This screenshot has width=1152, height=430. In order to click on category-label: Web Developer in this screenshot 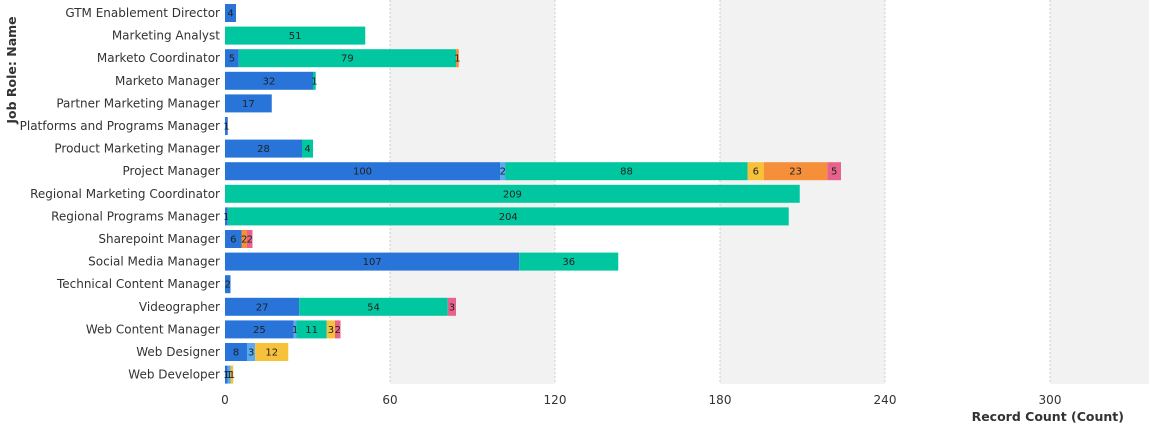, I will do `click(174, 375)`.